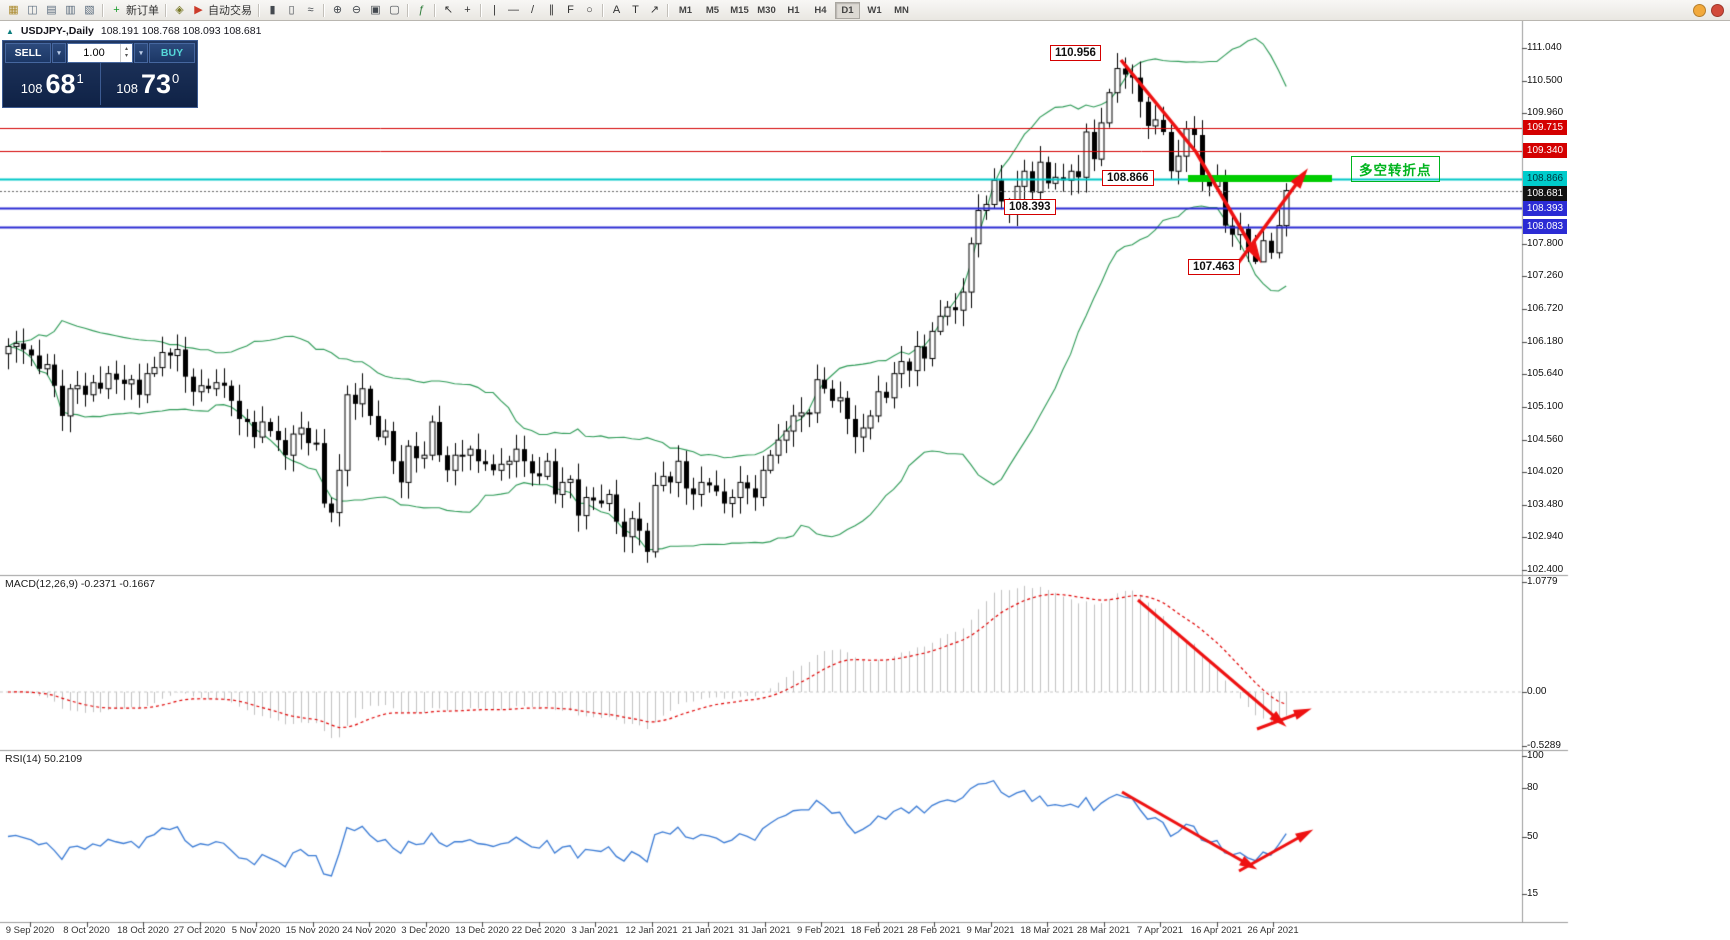 The image size is (1730, 940). I want to click on timeframe-m5-button: M5, so click(712, 10).